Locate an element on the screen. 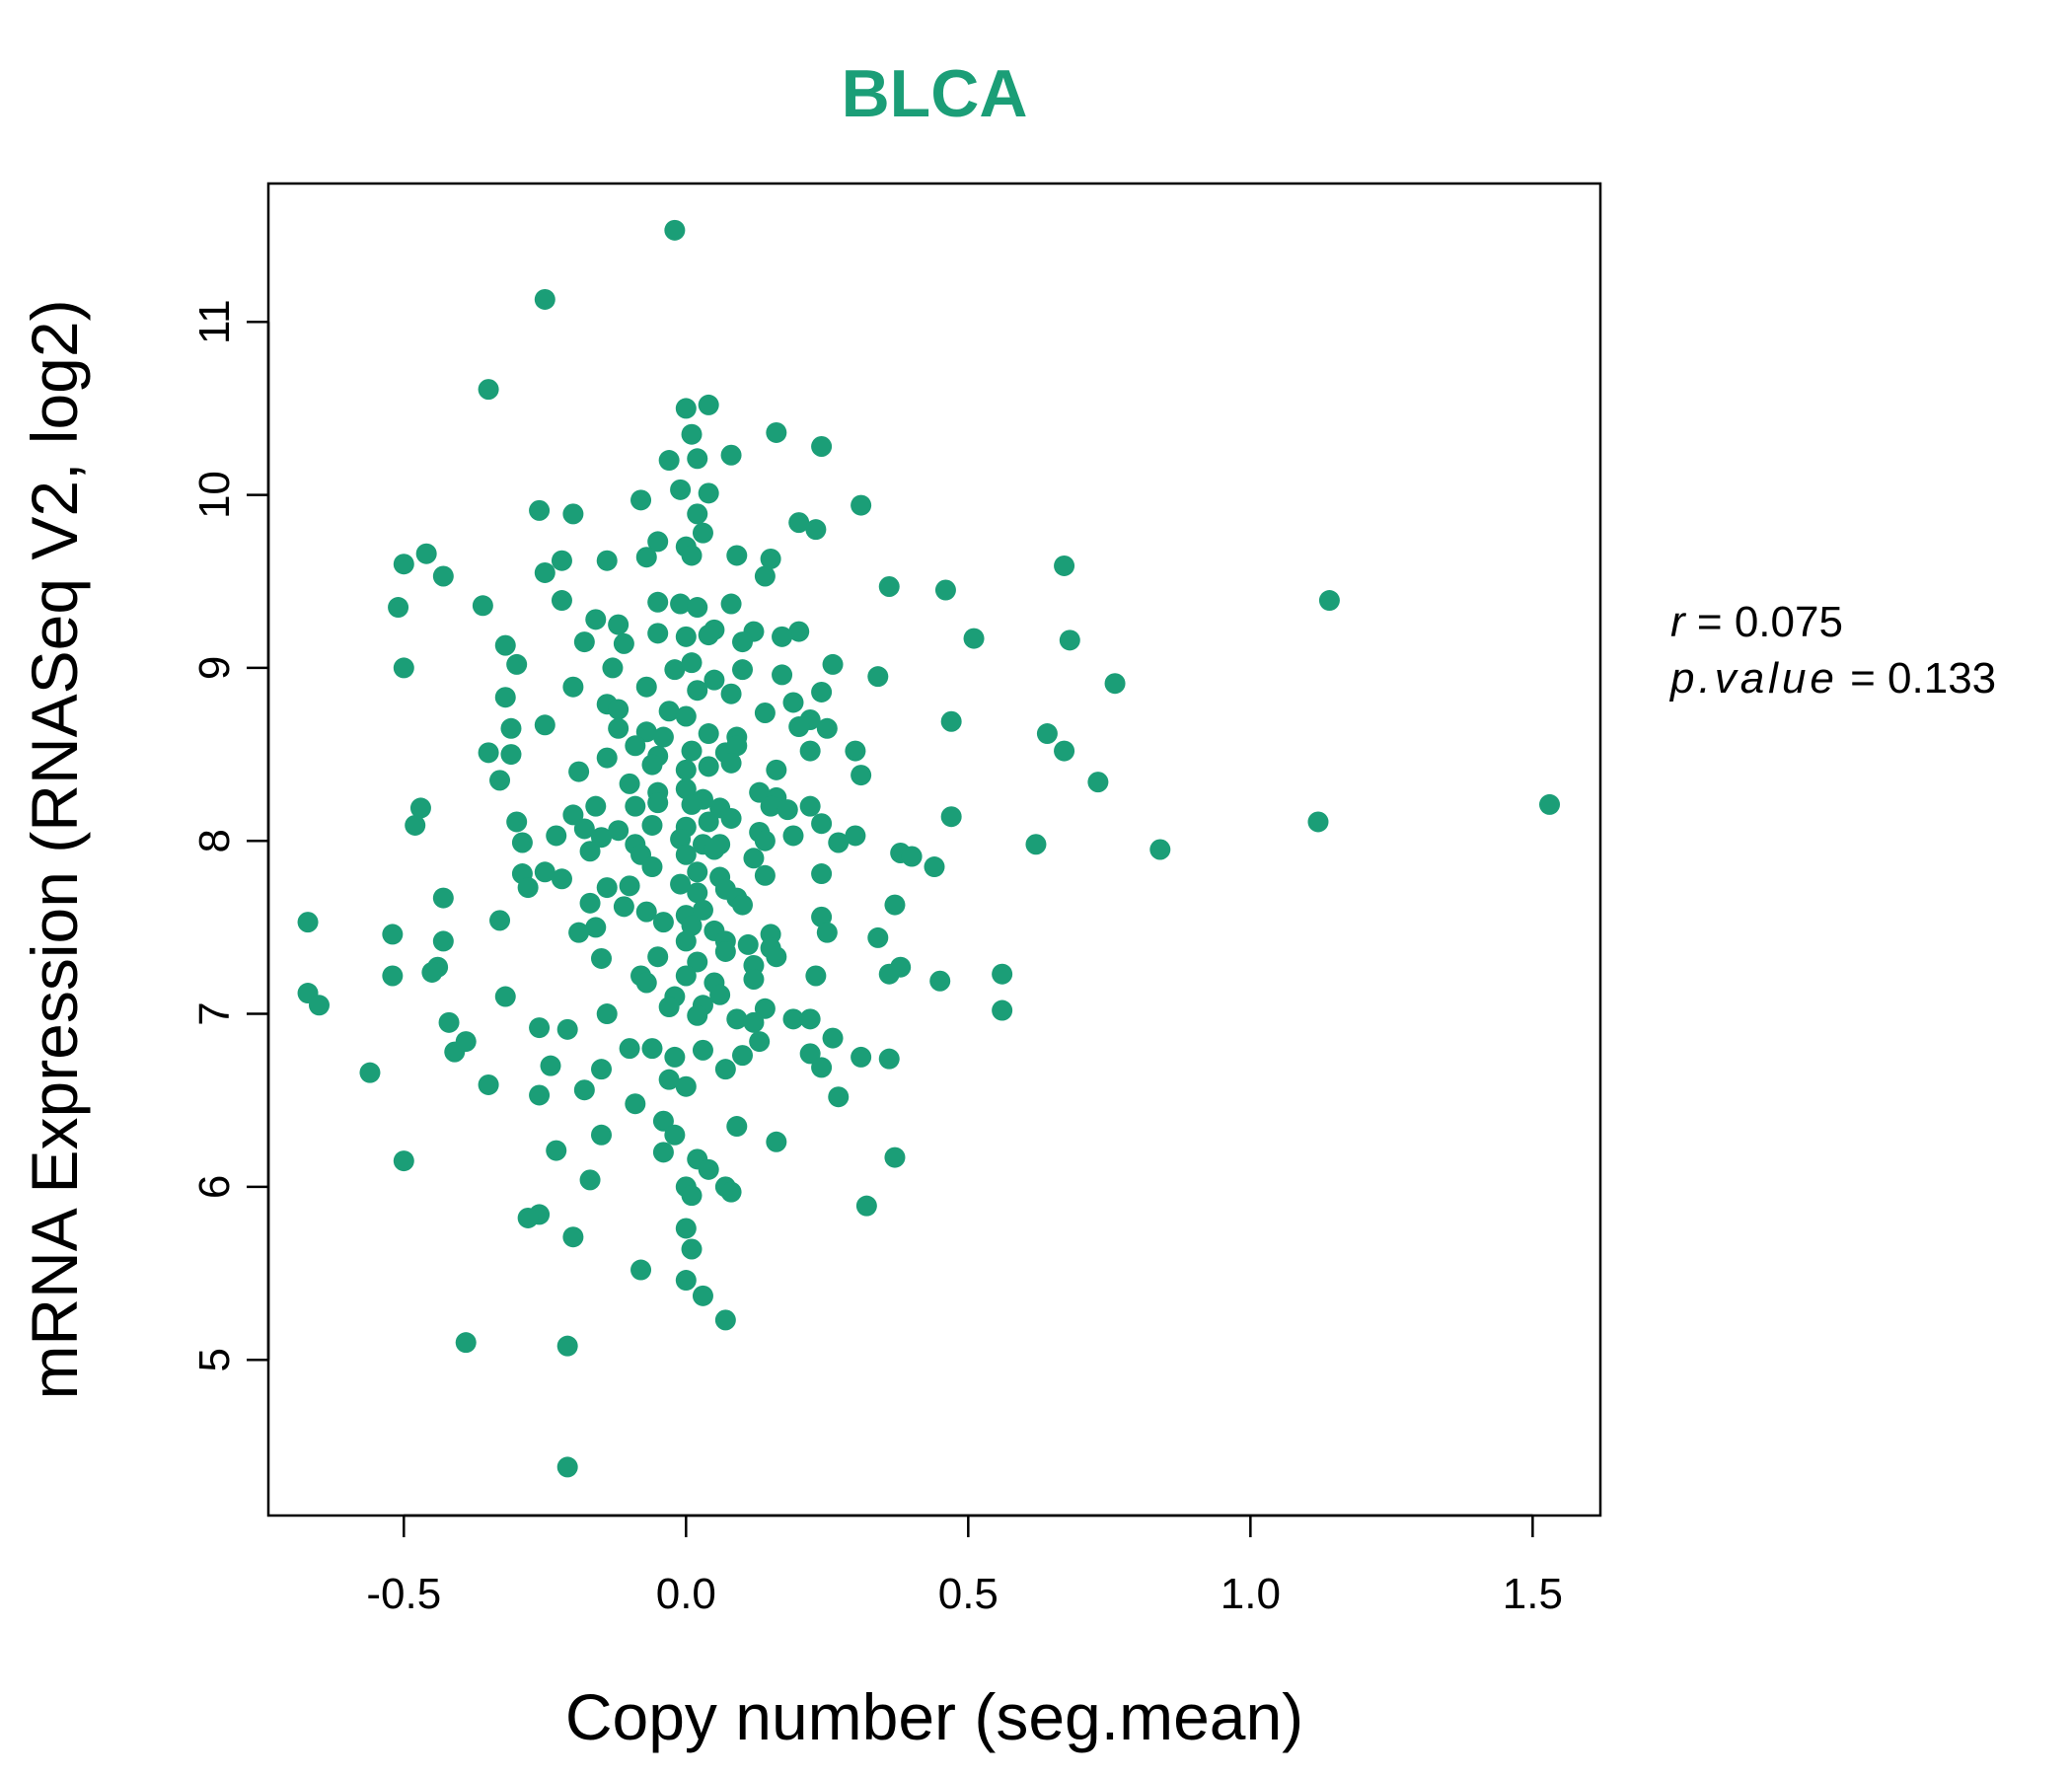 This screenshot has width=2072, height=1776. correlation-annotation: r = 0.075 is located at coordinates (1757, 622).